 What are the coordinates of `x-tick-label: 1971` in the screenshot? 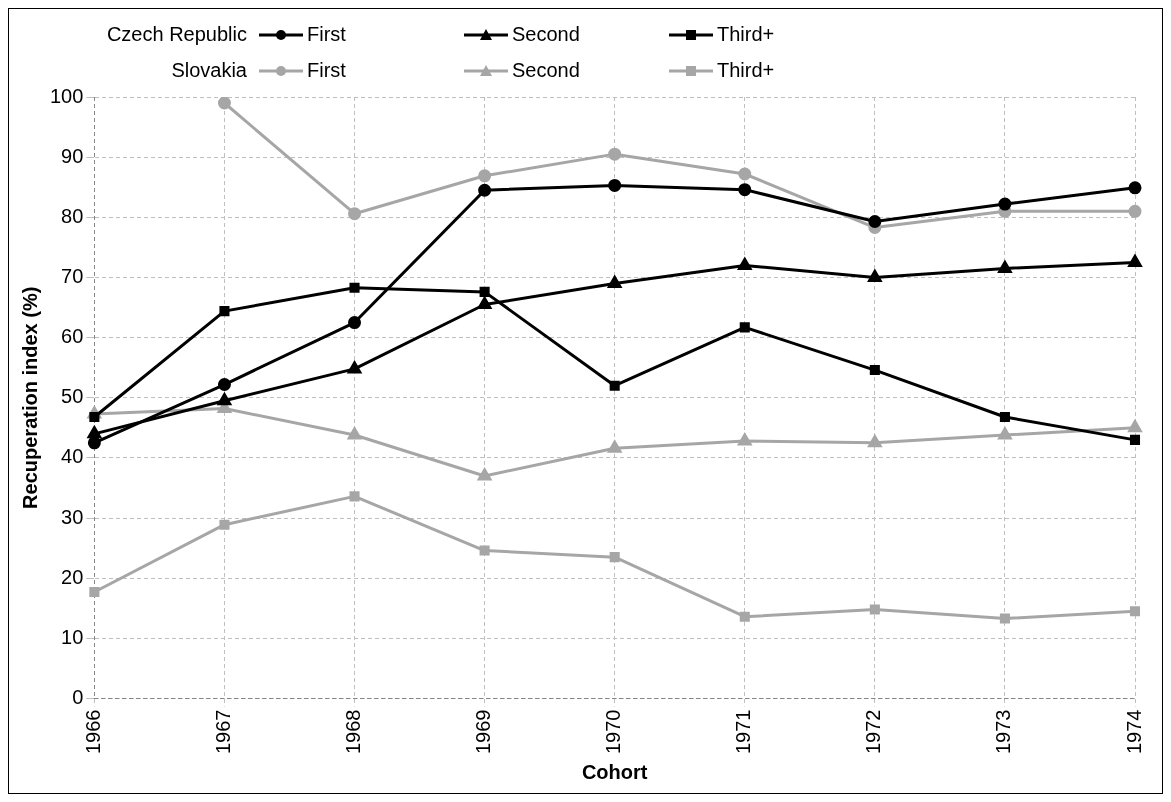 It's located at (743, 732).